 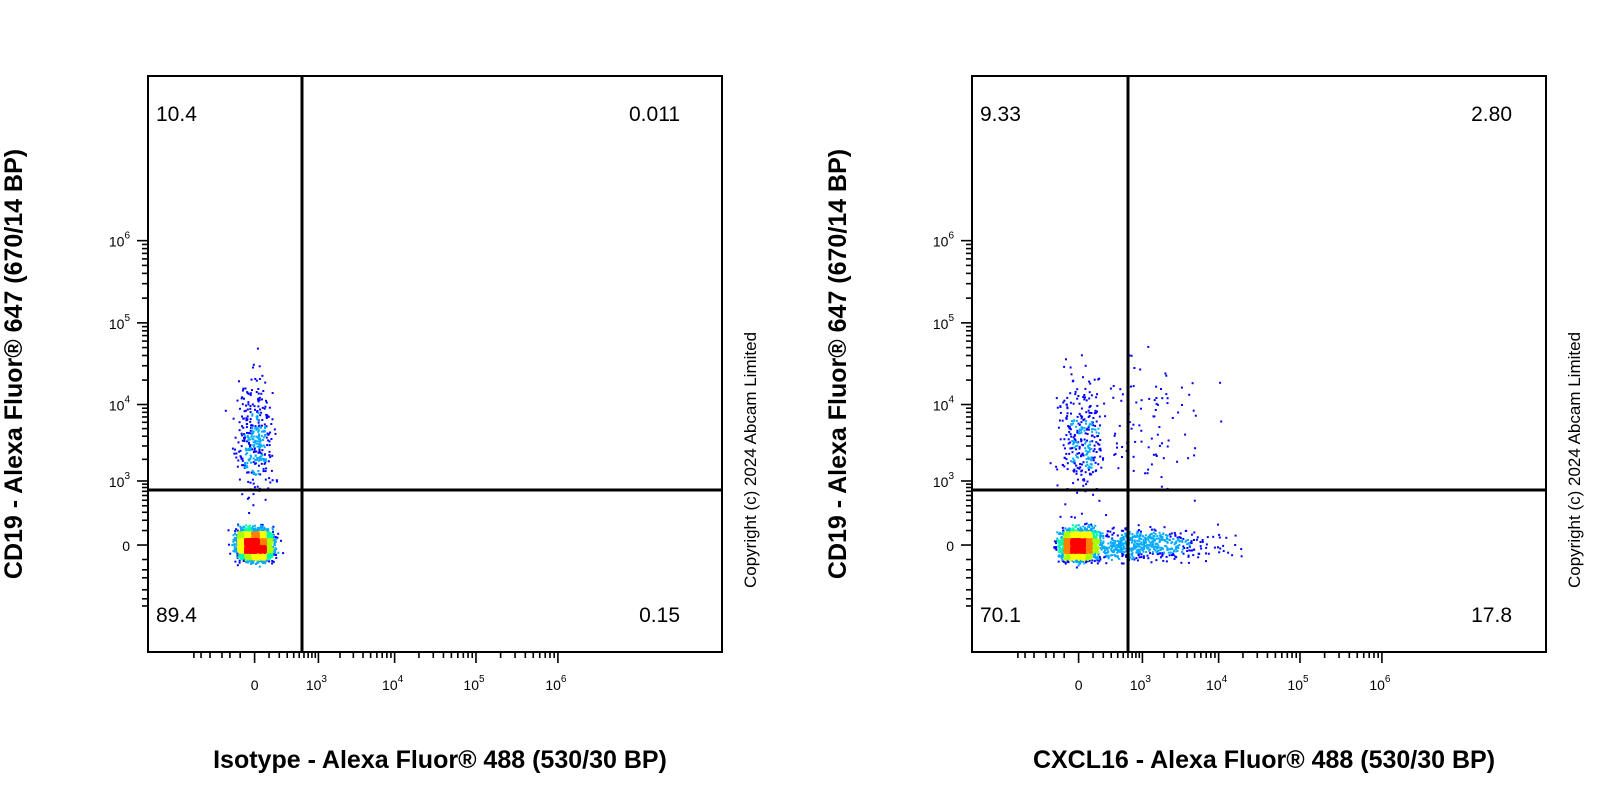 I want to click on y-axis-title: CD19 - Alexa Fluor® 647 (670/14 BP), so click(x=14, y=364).